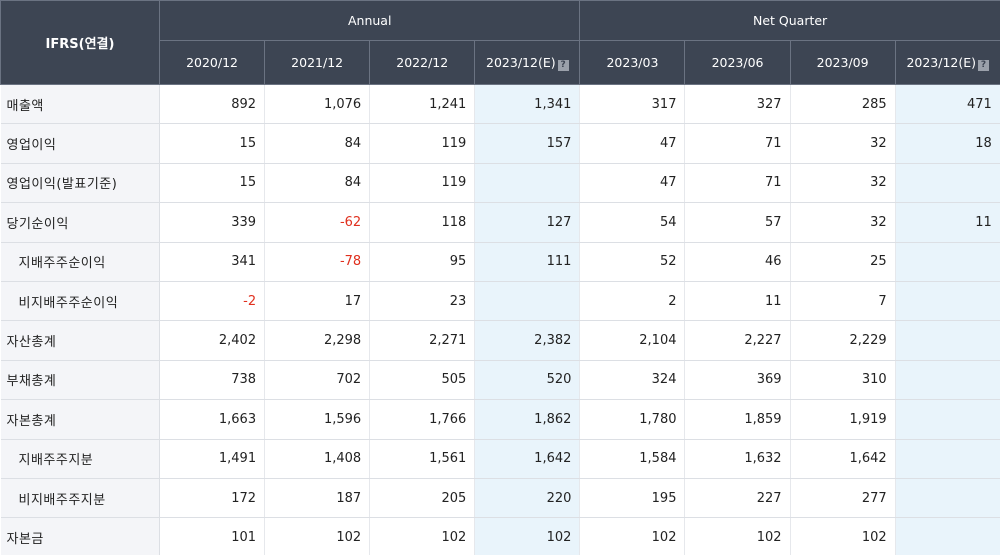 Image resolution: width=1000 pixels, height=555 pixels. I want to click on table-cell: 119, so click(422, 143).